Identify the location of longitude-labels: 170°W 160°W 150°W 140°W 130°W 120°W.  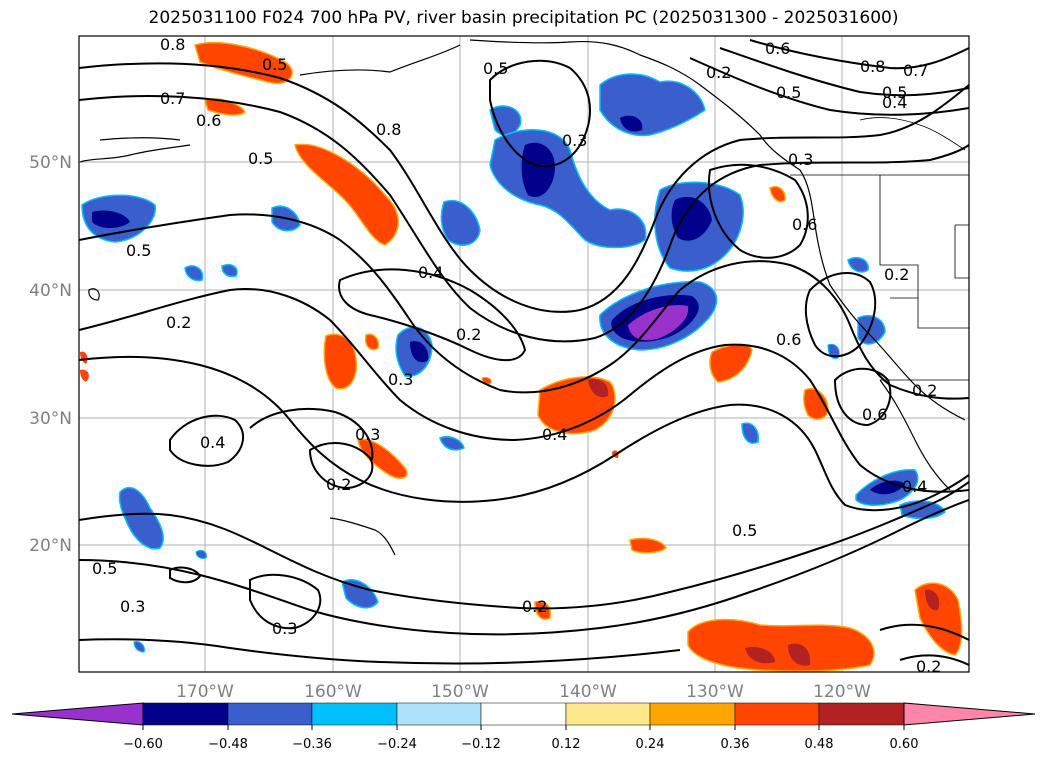
(523, 692).